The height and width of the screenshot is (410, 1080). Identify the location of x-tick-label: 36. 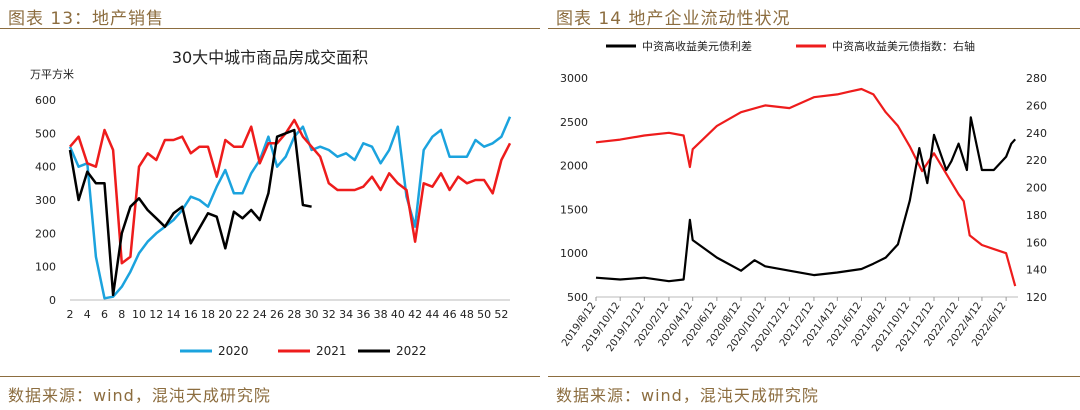
(363, 314).